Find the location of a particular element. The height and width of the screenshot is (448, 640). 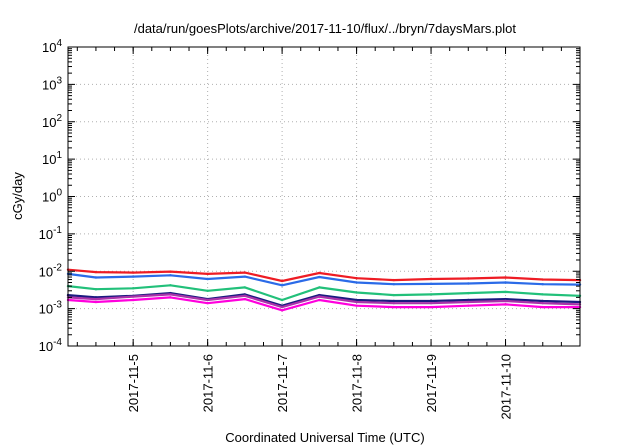

x-tick-label: 2017-11-7 is located at coordinates (282, 383).